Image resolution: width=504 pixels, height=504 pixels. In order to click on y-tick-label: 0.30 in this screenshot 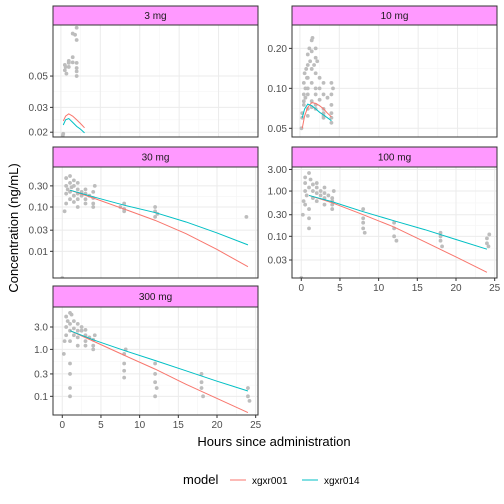, I will do `click(39, 186)`.